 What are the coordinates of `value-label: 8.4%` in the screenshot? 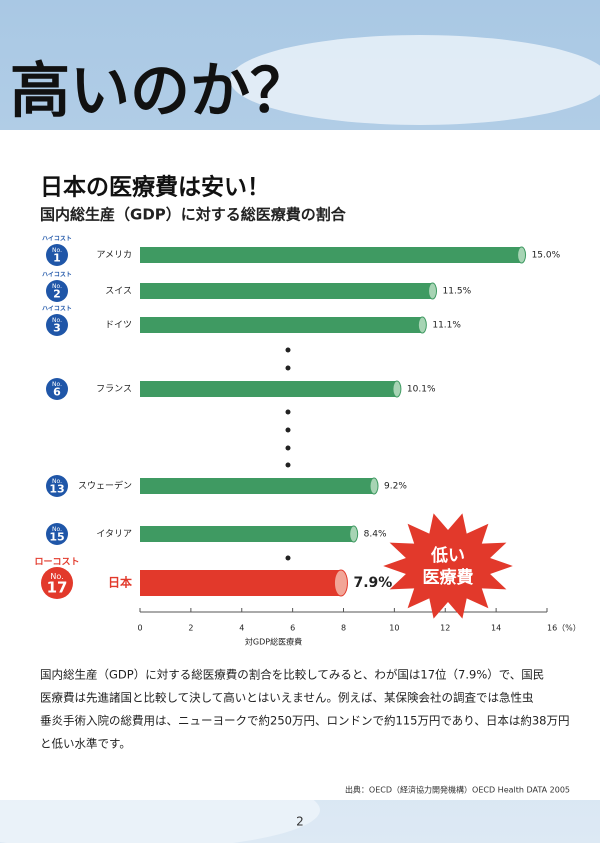 It's located at (375, 535).